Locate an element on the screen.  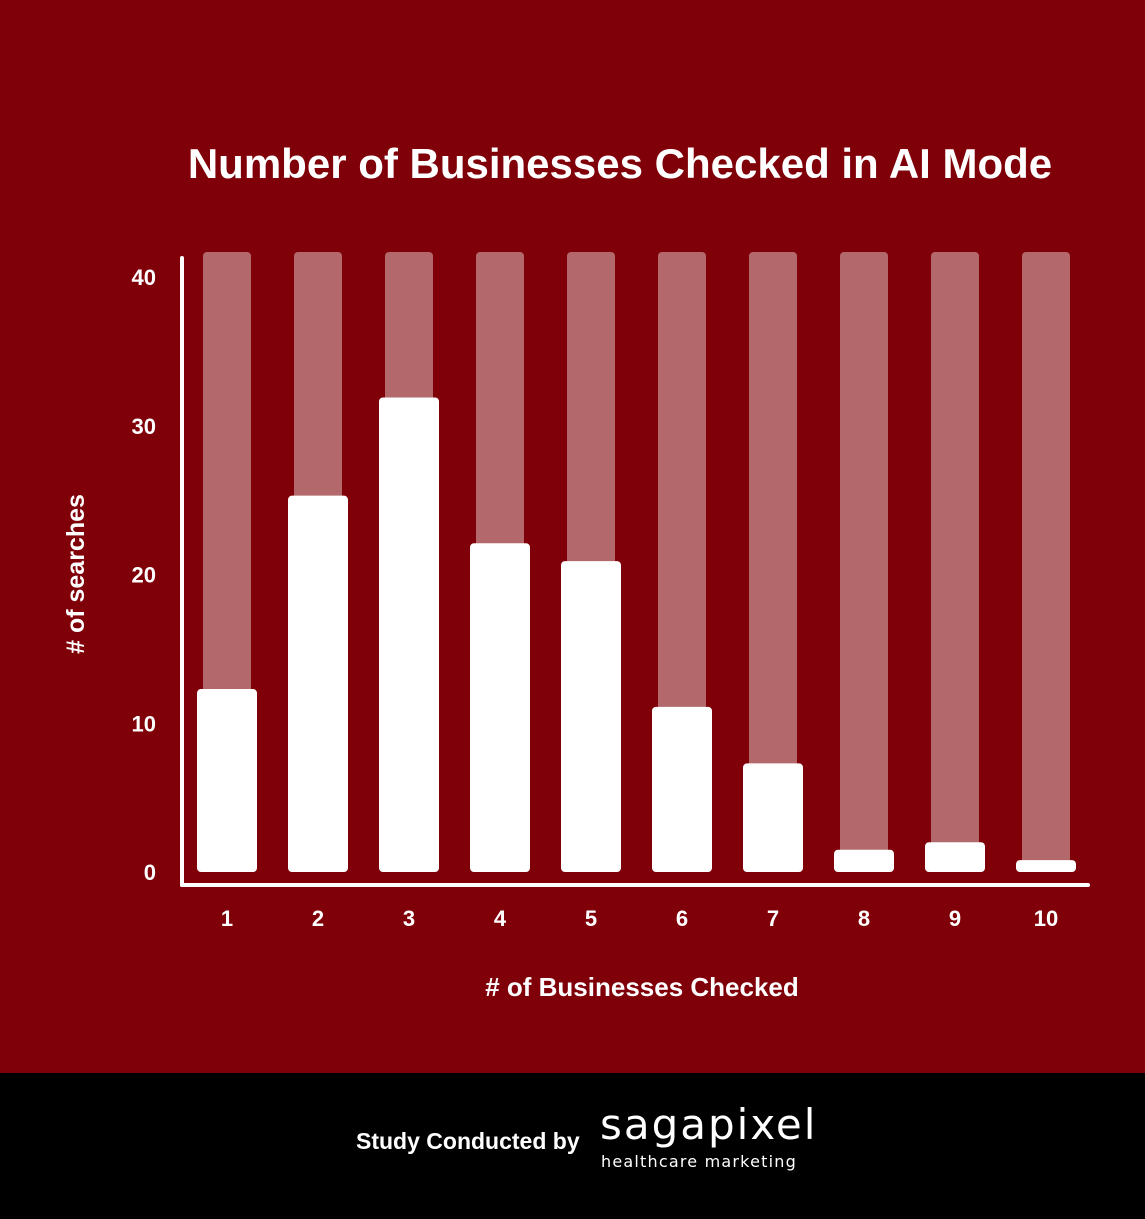
y-tick-label: 10 is located at coordinates (144, 723).